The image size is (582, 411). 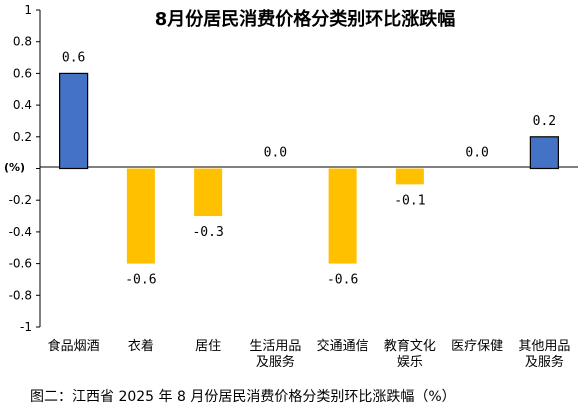 I want to click on category-label: 娱乐, so click(x=410, y=362).